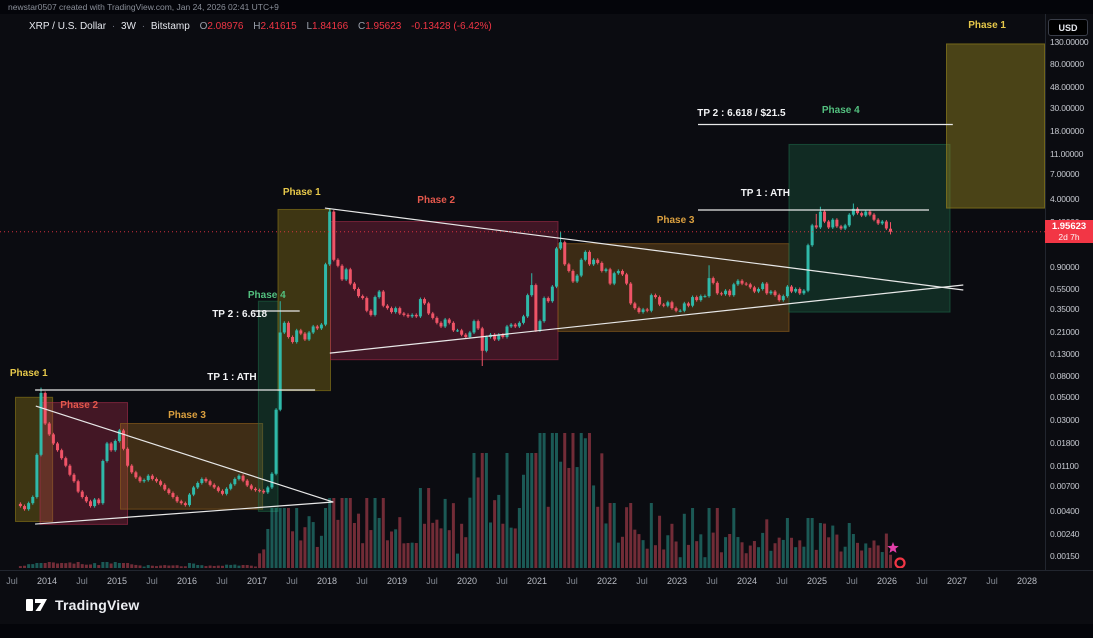  I want to click on time-tick: 2028, so click(1027, 581).